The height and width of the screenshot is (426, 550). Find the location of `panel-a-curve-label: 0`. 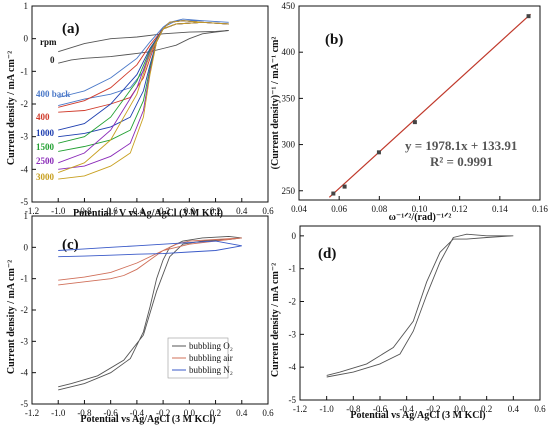

panel-a-curve-label: 0 is located at coordinates (52, 60).